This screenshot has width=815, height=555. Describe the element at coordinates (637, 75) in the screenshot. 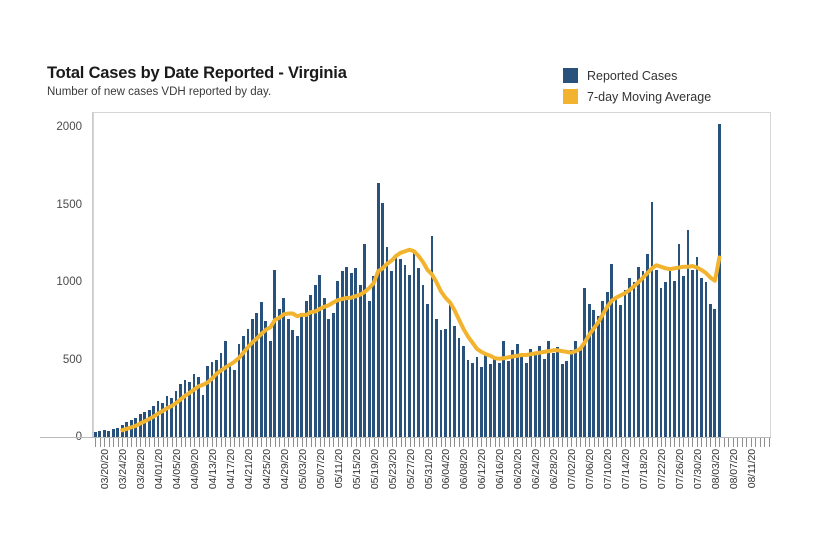

I see `legend-item-reported-cases: Reported Cases` at that location.